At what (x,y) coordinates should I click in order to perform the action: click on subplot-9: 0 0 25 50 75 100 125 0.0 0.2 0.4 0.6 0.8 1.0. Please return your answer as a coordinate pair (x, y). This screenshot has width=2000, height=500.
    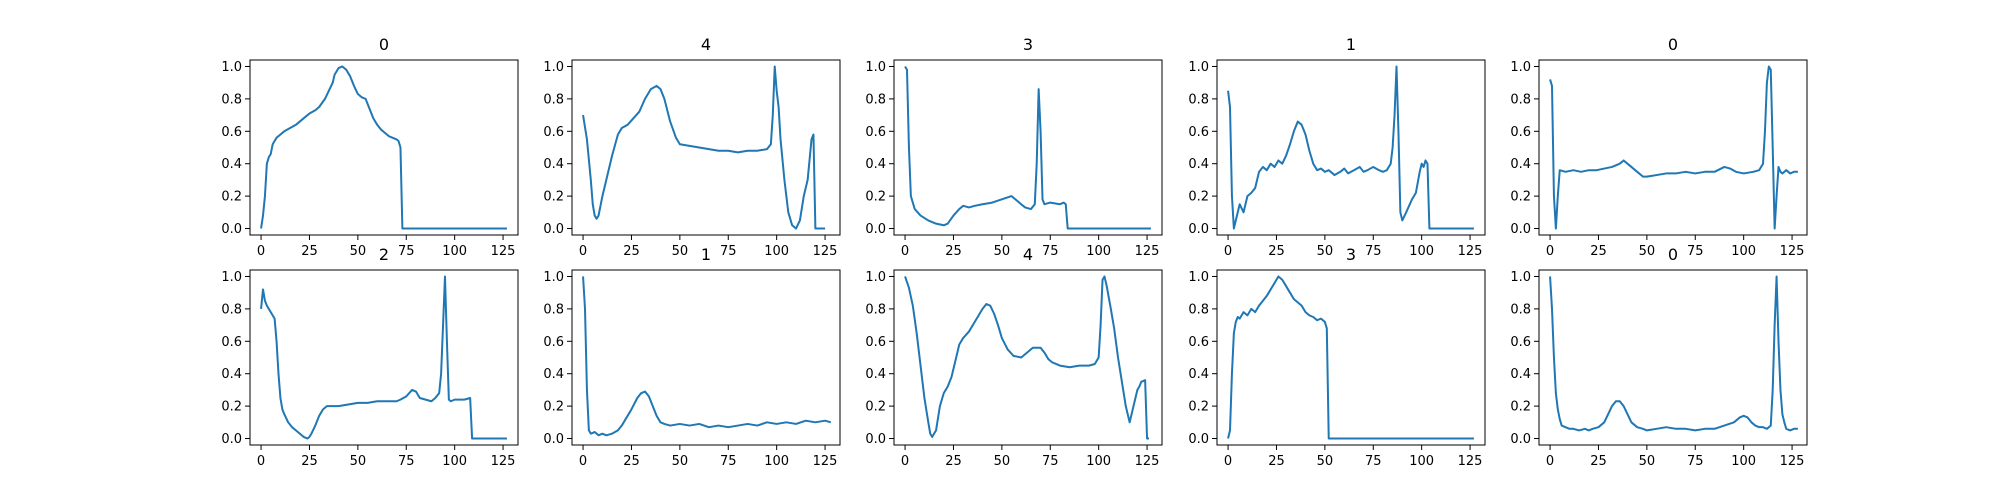
    Looking at the image, I should click on (1659, 357).